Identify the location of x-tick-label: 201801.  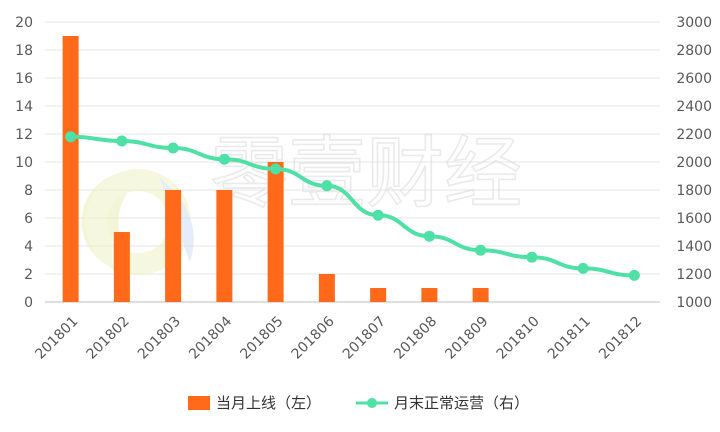
(56, 338).